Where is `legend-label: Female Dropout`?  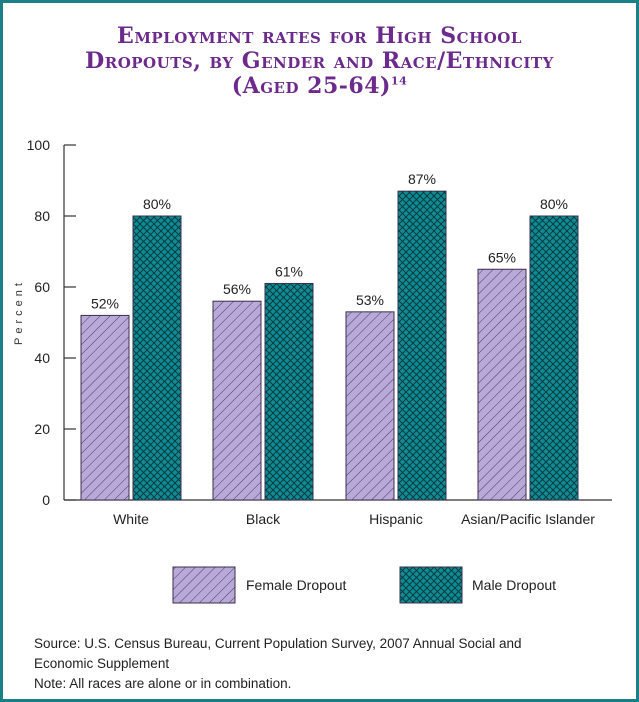
legend-label: Female Dropout is located at coordinates (296, 585).